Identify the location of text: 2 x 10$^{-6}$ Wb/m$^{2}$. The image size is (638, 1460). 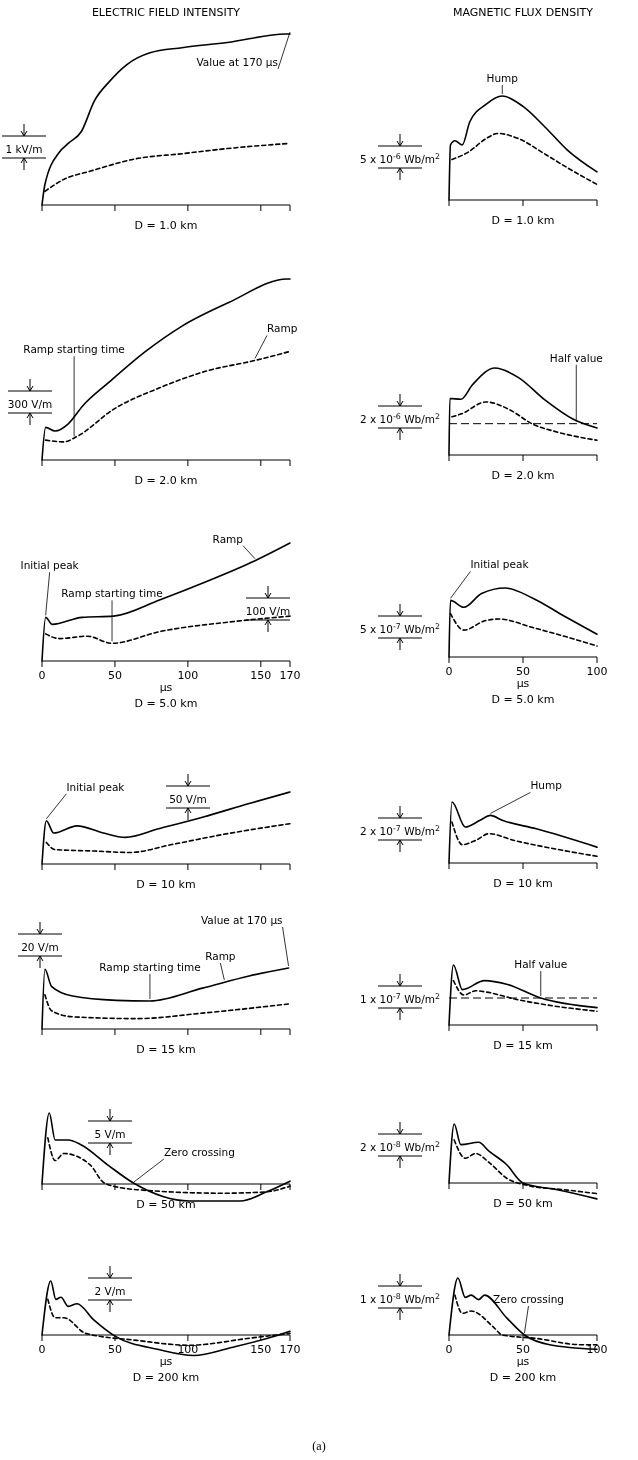
(400, 418).